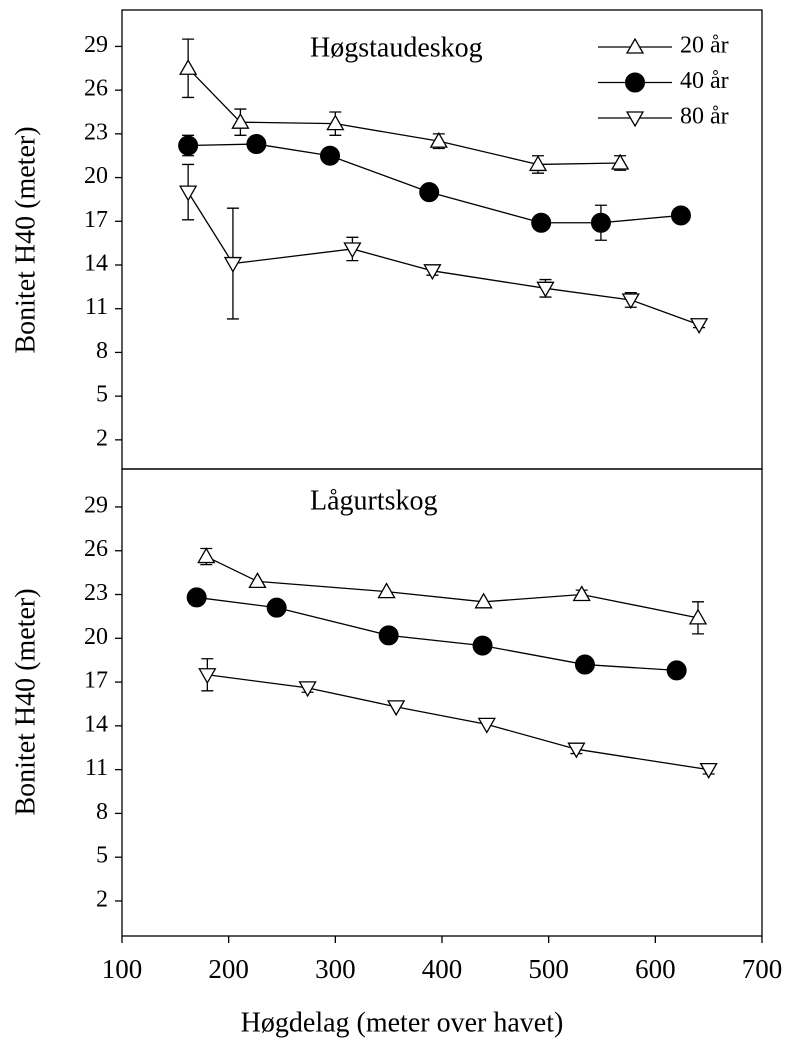 Image resolution: width=792 pixels, height=1053 pixels. What do you see at coordinates (704, 46) in the screenshot?
I see `legend-label: 20 år` at bounding box center [704, 46].